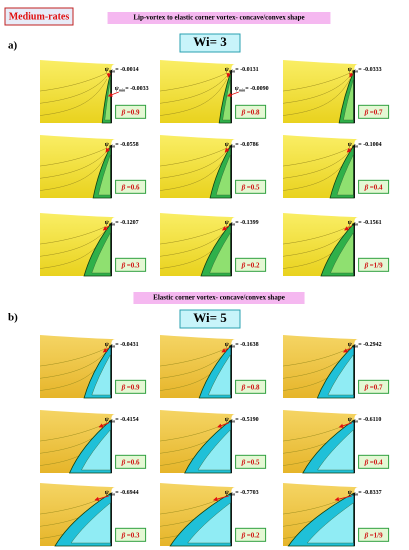 This screenshot has width=409, height=550. What do you see at coordinates (365, 70) in the screenshot?
I see `psi-label: ψmin= -0.0333` at bounding box center [365, 70].